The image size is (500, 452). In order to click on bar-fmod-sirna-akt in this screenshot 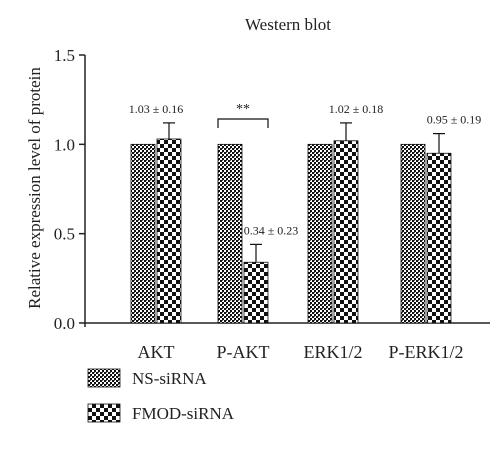, I will do `click(169, 231)`.